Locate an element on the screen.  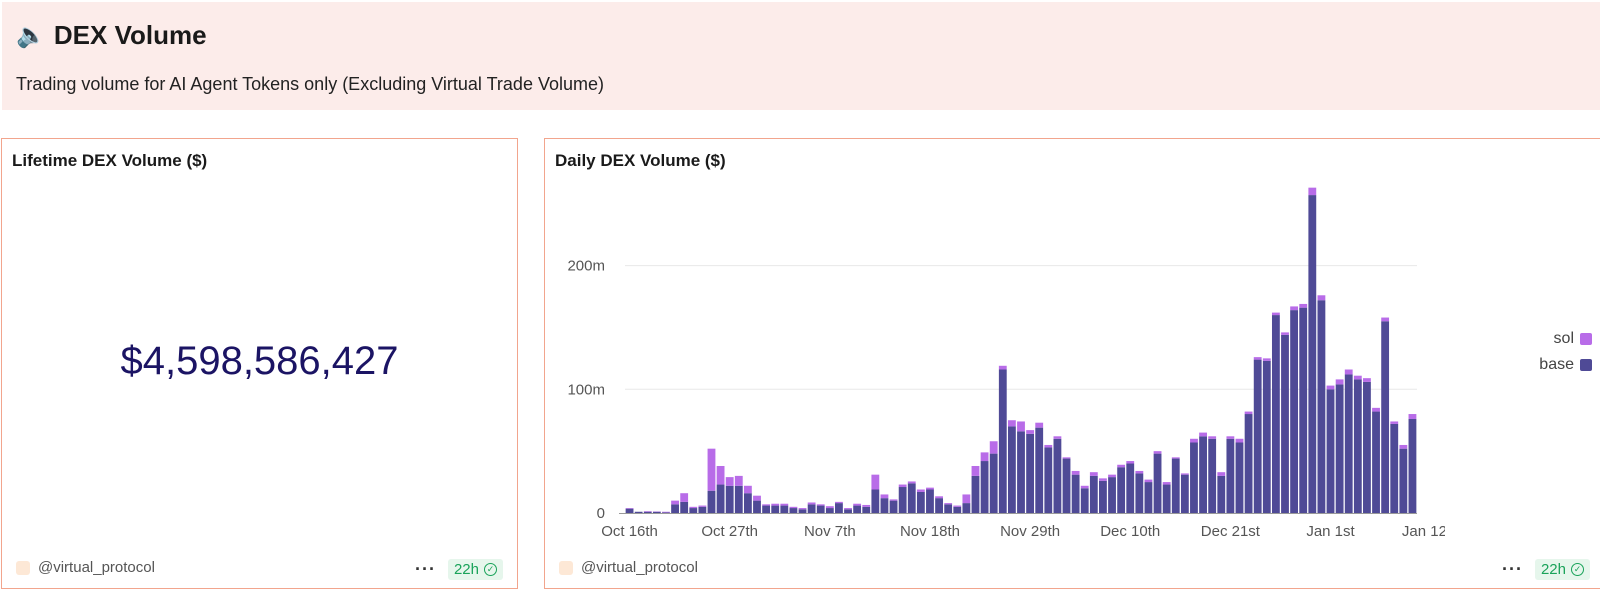
y-tick-label: 0 is located at coordinates (601, 513).